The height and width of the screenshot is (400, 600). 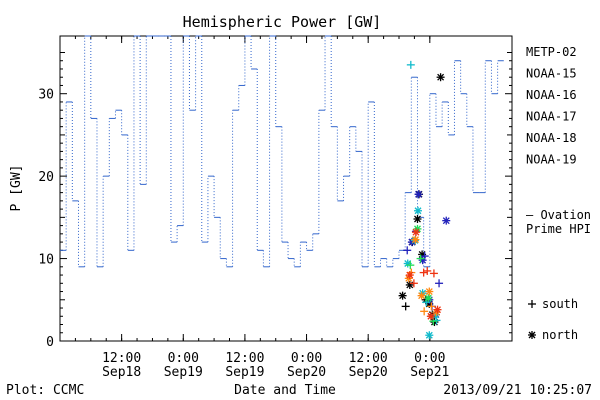 What do you see at coordinates (560, 335) in the screenshot?
I see `legend-marker-label-north: north` at bounding box center [560, 335].